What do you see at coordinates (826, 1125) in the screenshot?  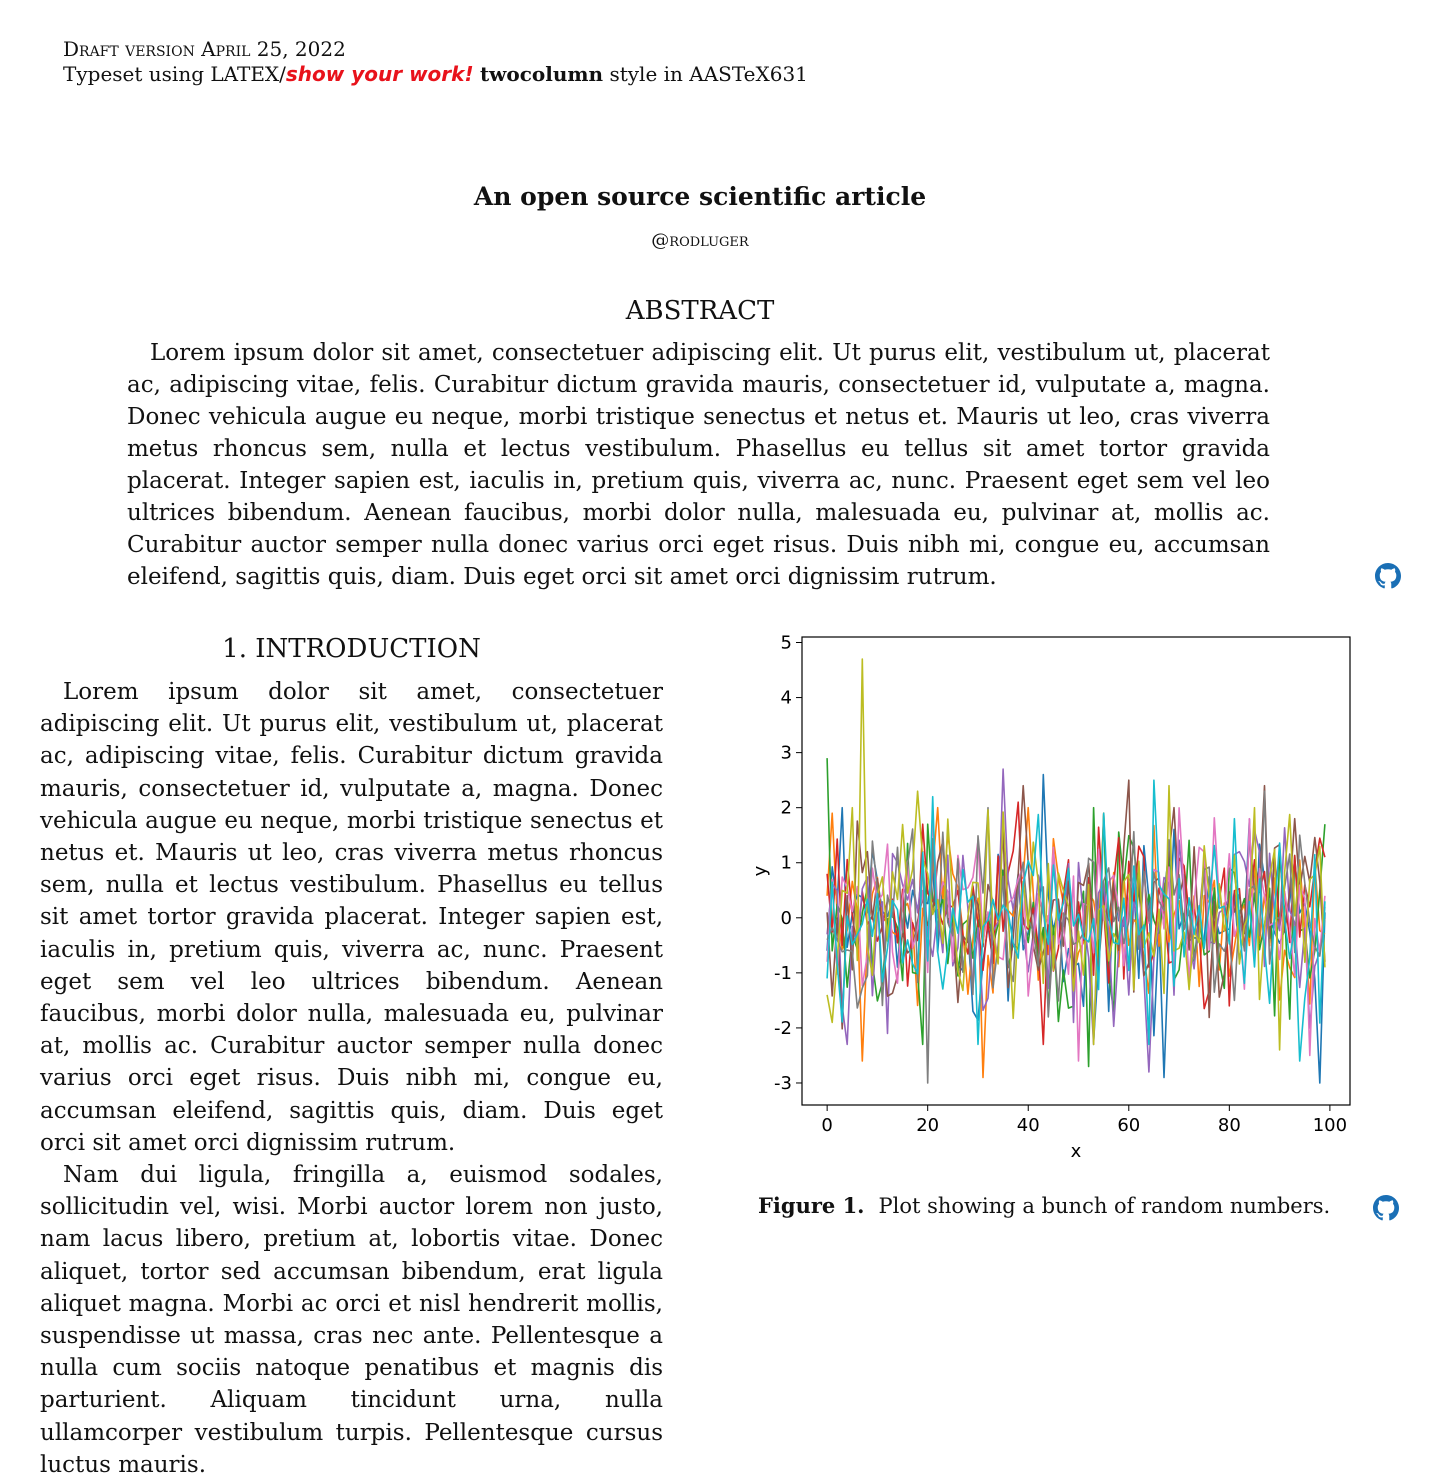 I see `x-tick-label: 0` at bounding box center [826, 1125].